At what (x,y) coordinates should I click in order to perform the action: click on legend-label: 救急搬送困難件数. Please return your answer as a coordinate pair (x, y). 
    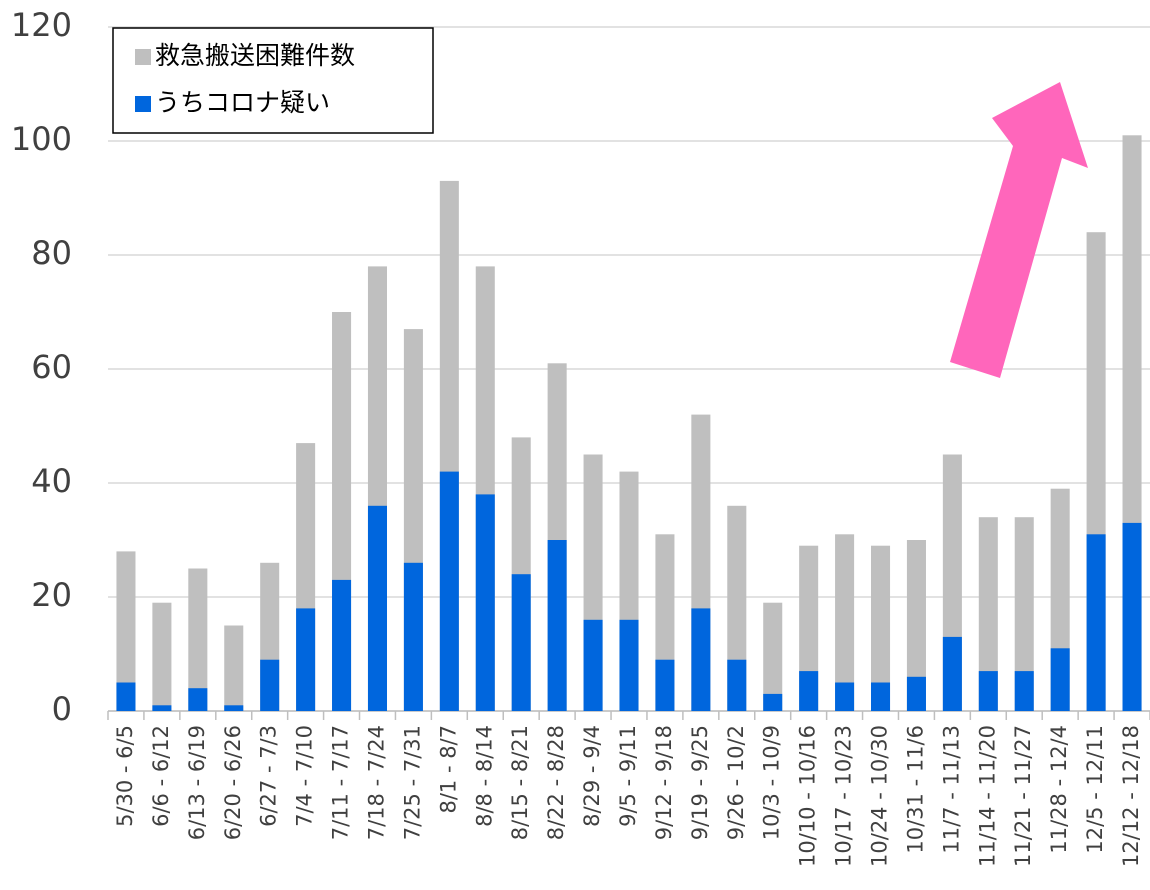
    Looking at the image, I should click on (255, 55).